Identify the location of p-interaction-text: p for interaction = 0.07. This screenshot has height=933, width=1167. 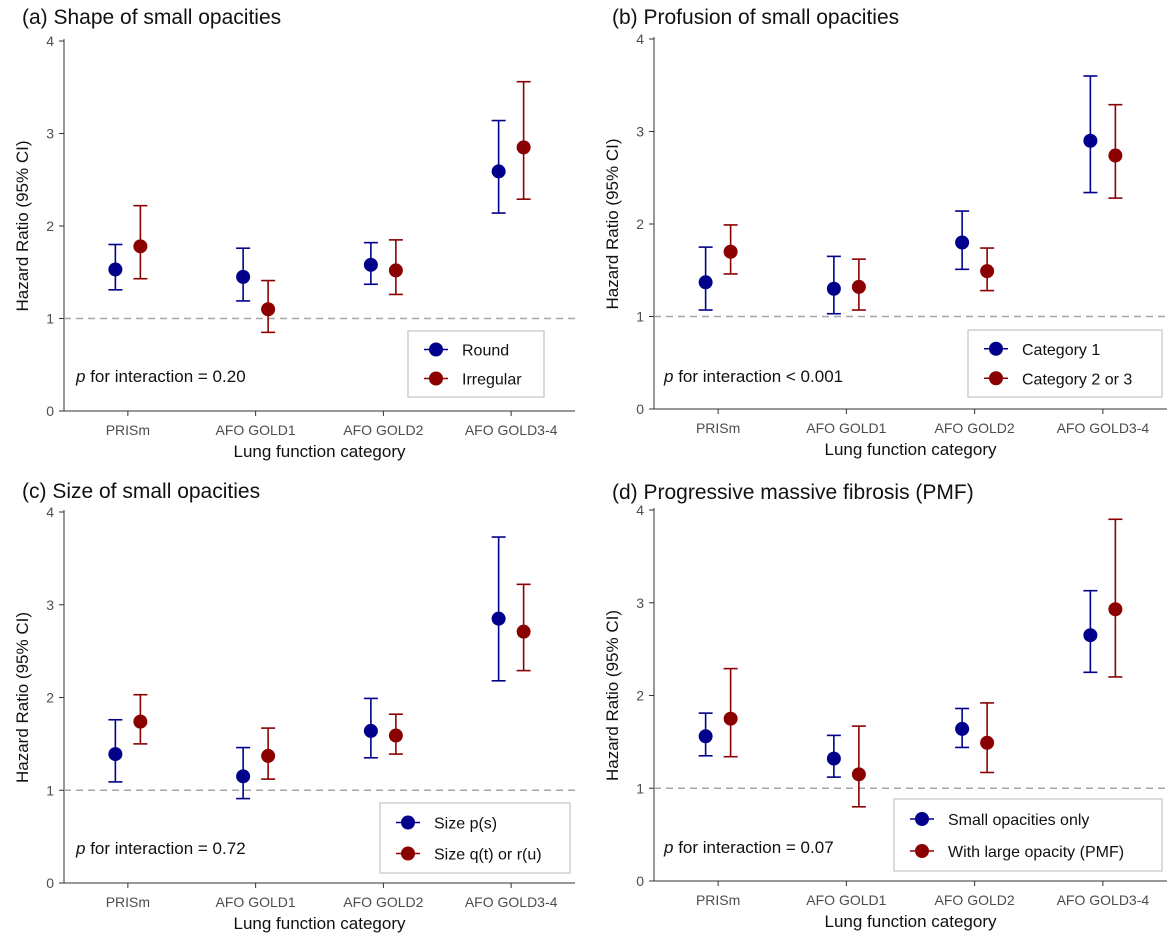
(748, 847).